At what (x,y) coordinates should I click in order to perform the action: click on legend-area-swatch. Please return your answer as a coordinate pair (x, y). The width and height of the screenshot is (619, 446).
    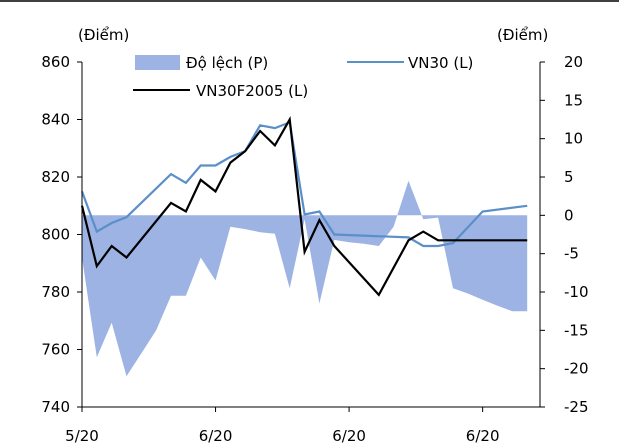
    Looking at the image, I should click on (157, 62).